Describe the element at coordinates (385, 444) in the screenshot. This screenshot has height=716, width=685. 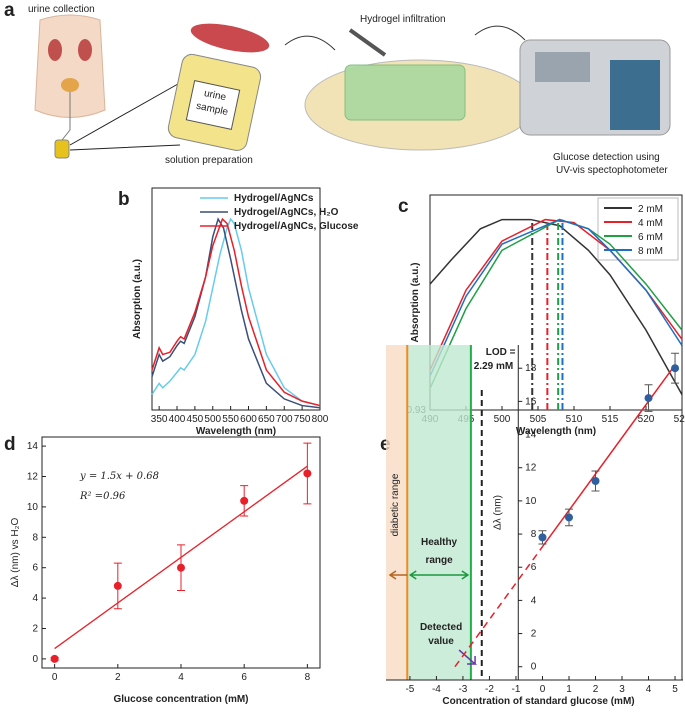
I see `panel-label: e` at that location.